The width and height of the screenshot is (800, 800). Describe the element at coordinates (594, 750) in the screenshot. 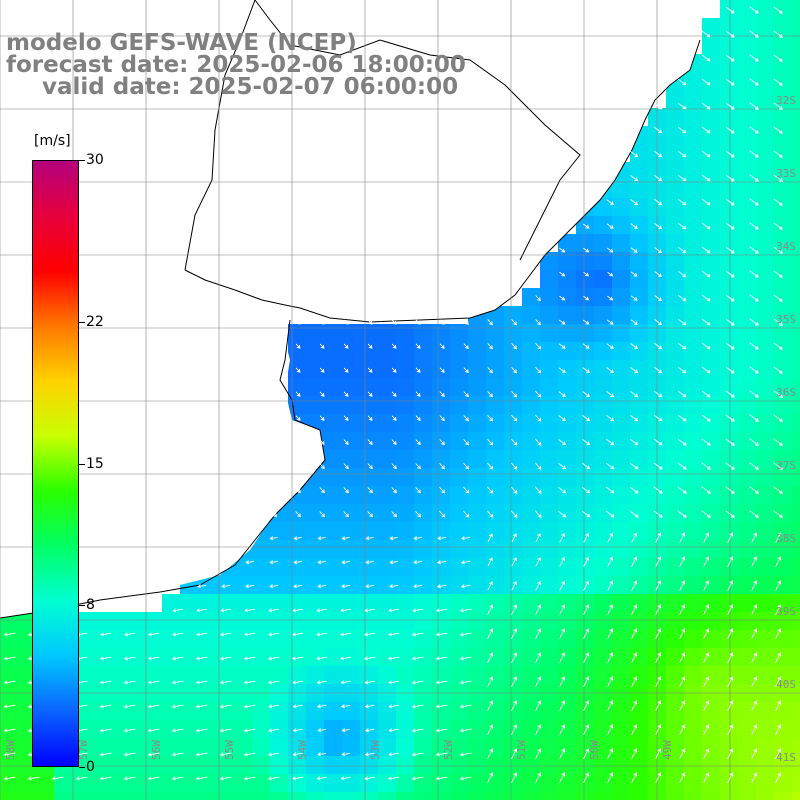

I see `lon-label: 50W` at that location.